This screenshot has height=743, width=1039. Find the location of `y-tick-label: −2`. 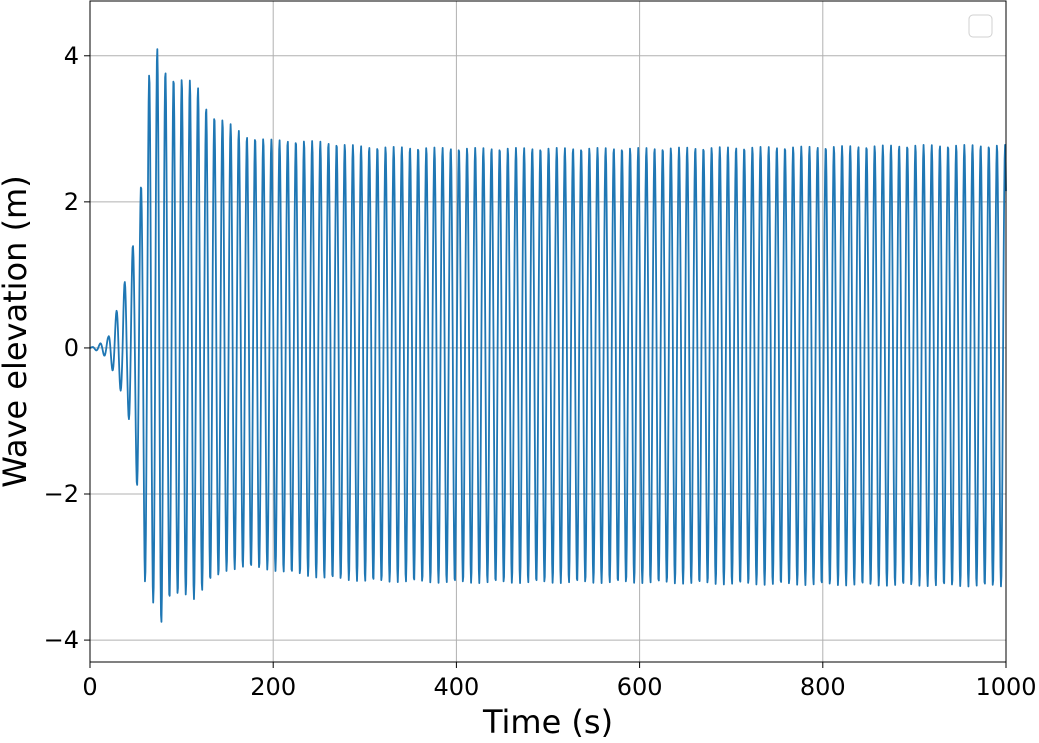

y-tick-label: −2 is located at coordinates (61, 494).